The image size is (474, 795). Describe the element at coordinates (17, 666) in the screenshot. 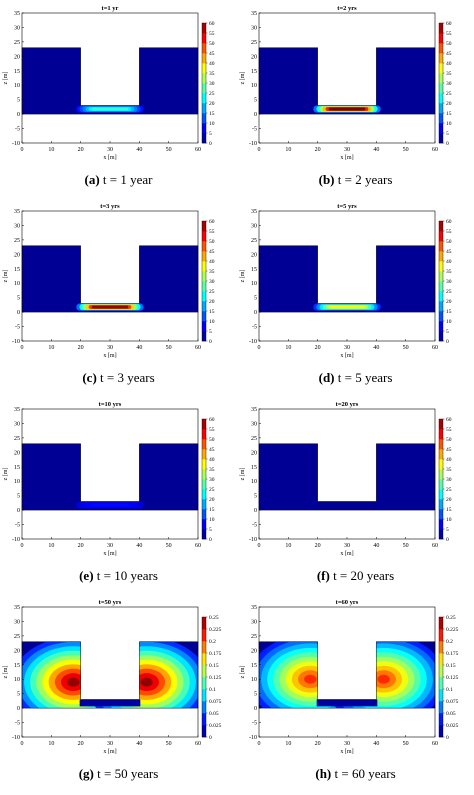

I see `y-tick-label: 15` at that location.